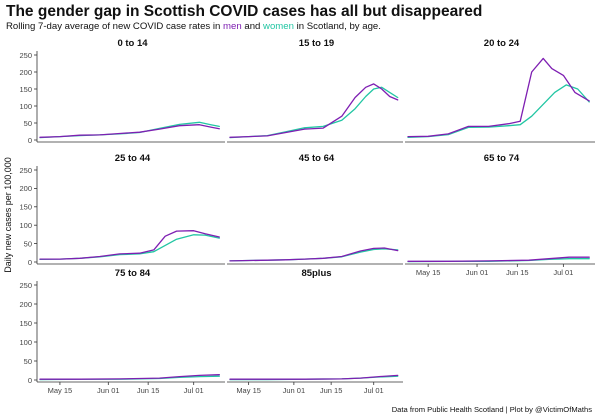  I want to click on subtitle-and: and, so click(252, 26).